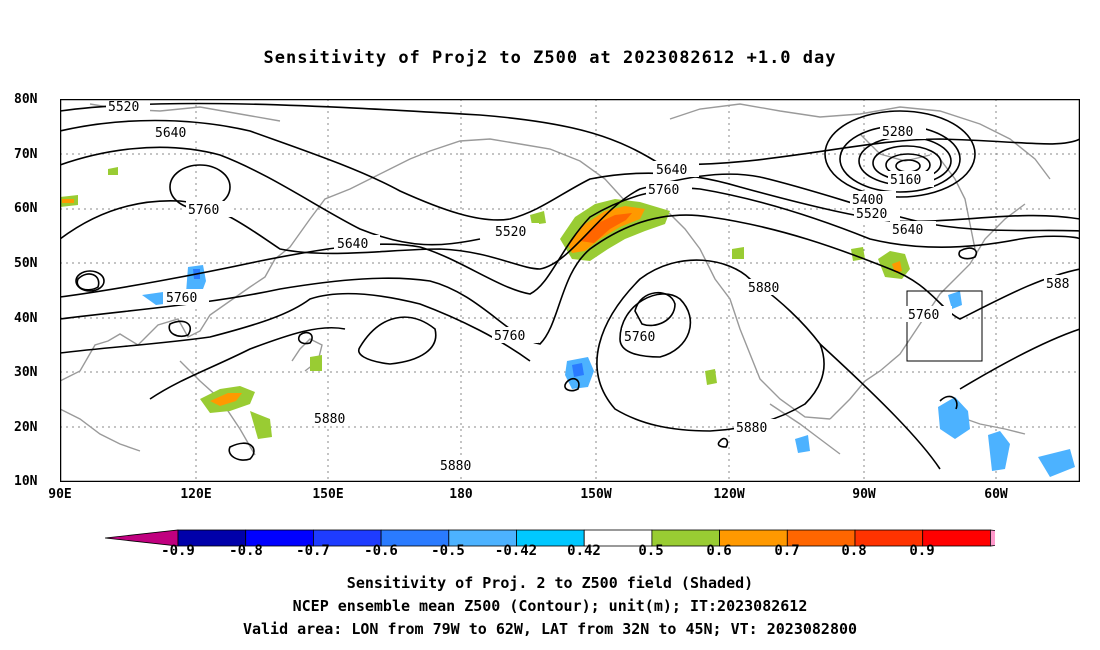 The width and height of the screenshot is (1100, 650). I want to click on colorbar-label: -0.42, so click(516, 551).